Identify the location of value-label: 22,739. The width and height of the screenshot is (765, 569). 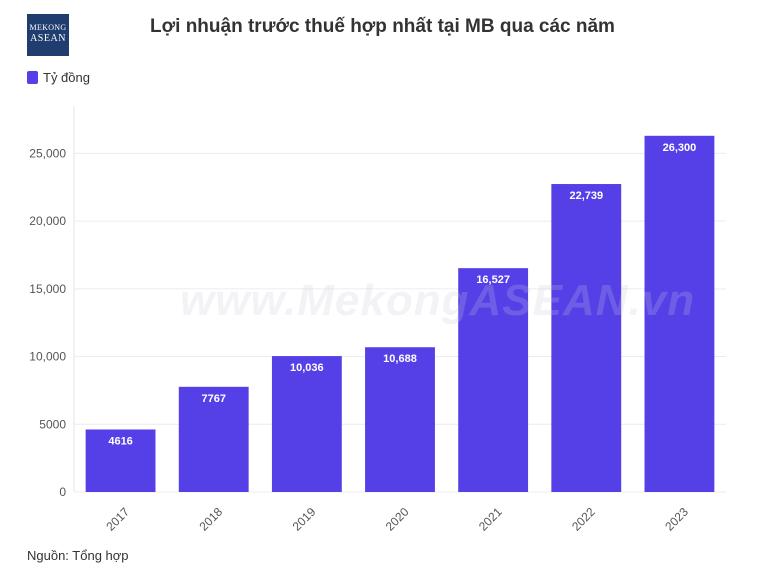
(586, 196).